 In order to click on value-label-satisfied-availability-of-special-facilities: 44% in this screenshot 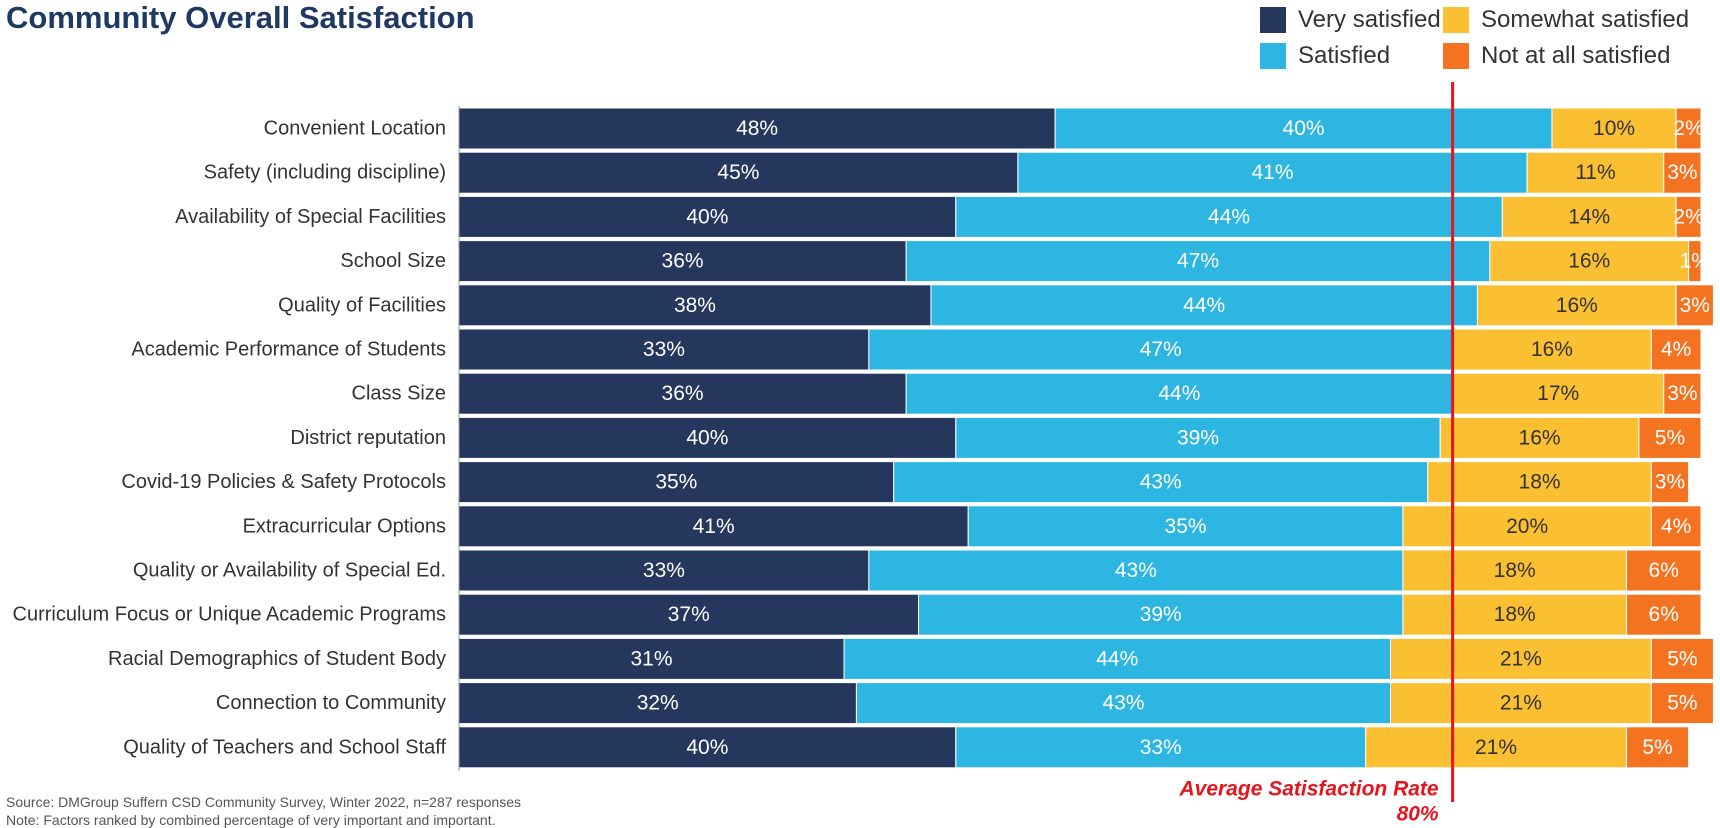, I will do `click(1229, 216)`.